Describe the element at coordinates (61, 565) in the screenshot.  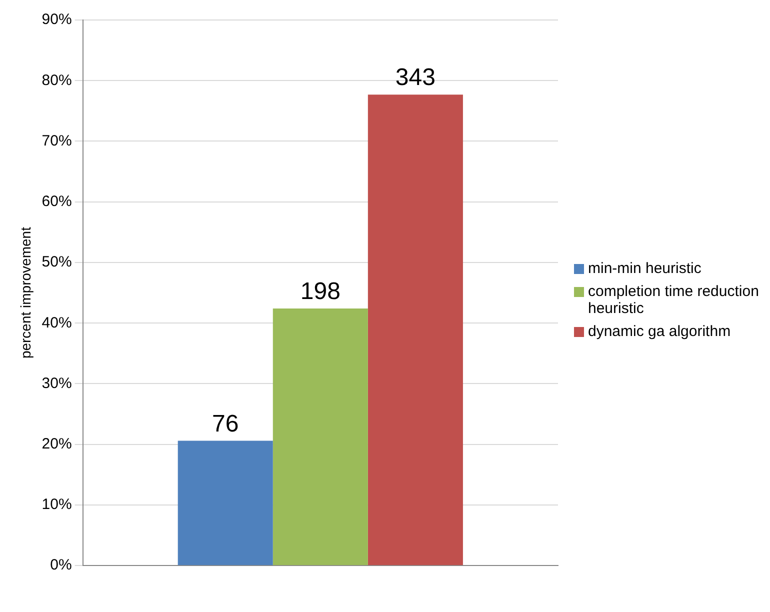
I see `y-tick-label: 0%` at that location.